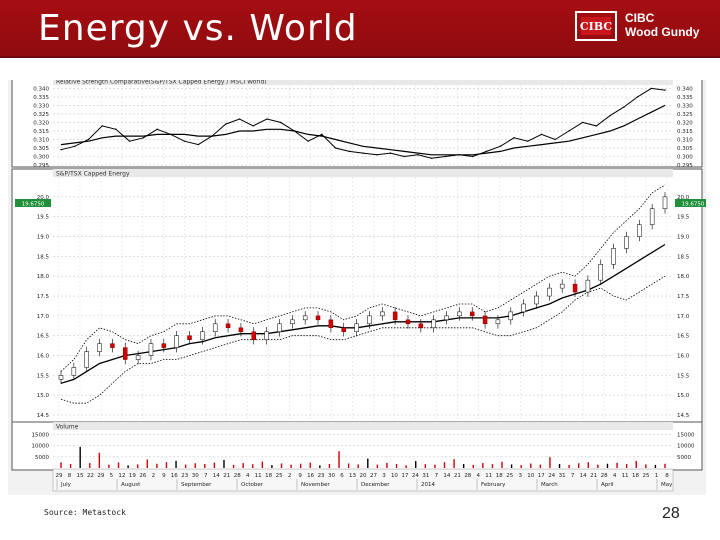 The image size is (720, 540). What do you see at coordinates (132, 476) in the screenshot?
I see `x-day-label: 19` at bounding box center [132, 476].